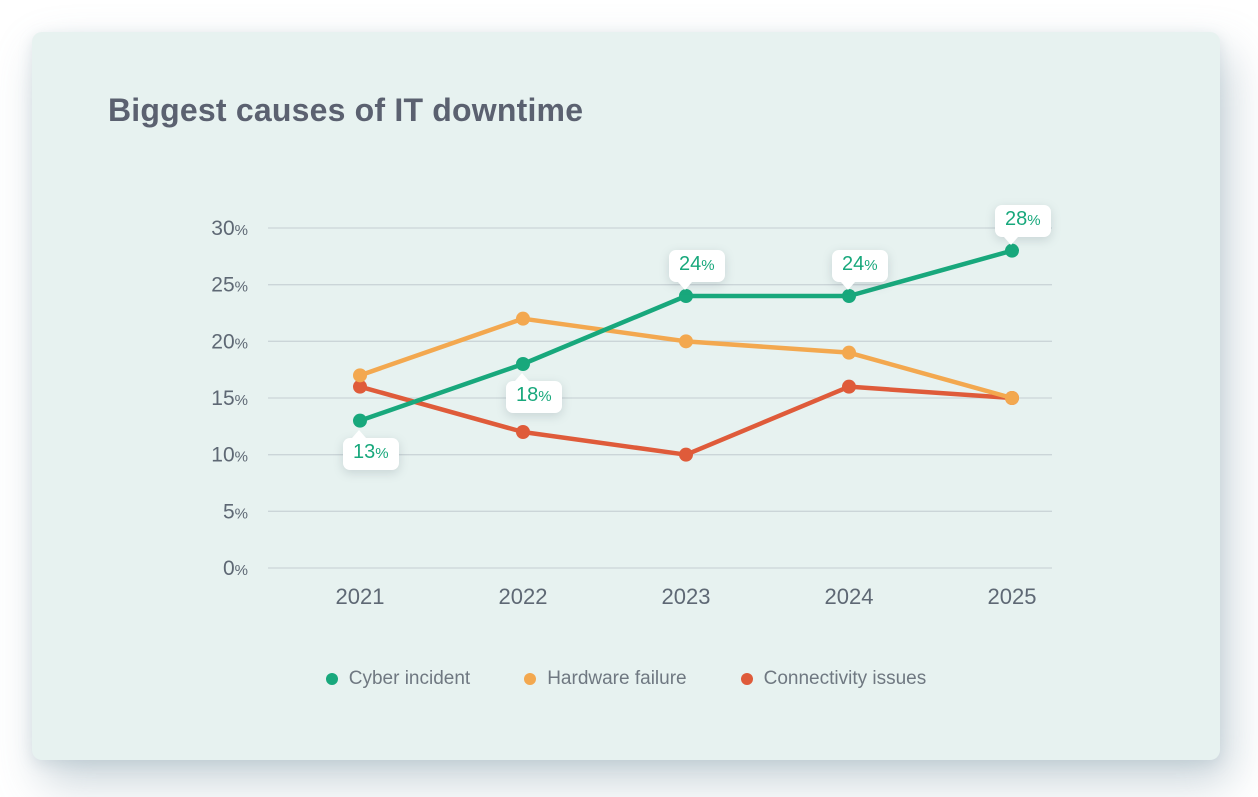 The width and height of the screenshot is (1258, 797). I want to click on series-line, so click(686, 420).